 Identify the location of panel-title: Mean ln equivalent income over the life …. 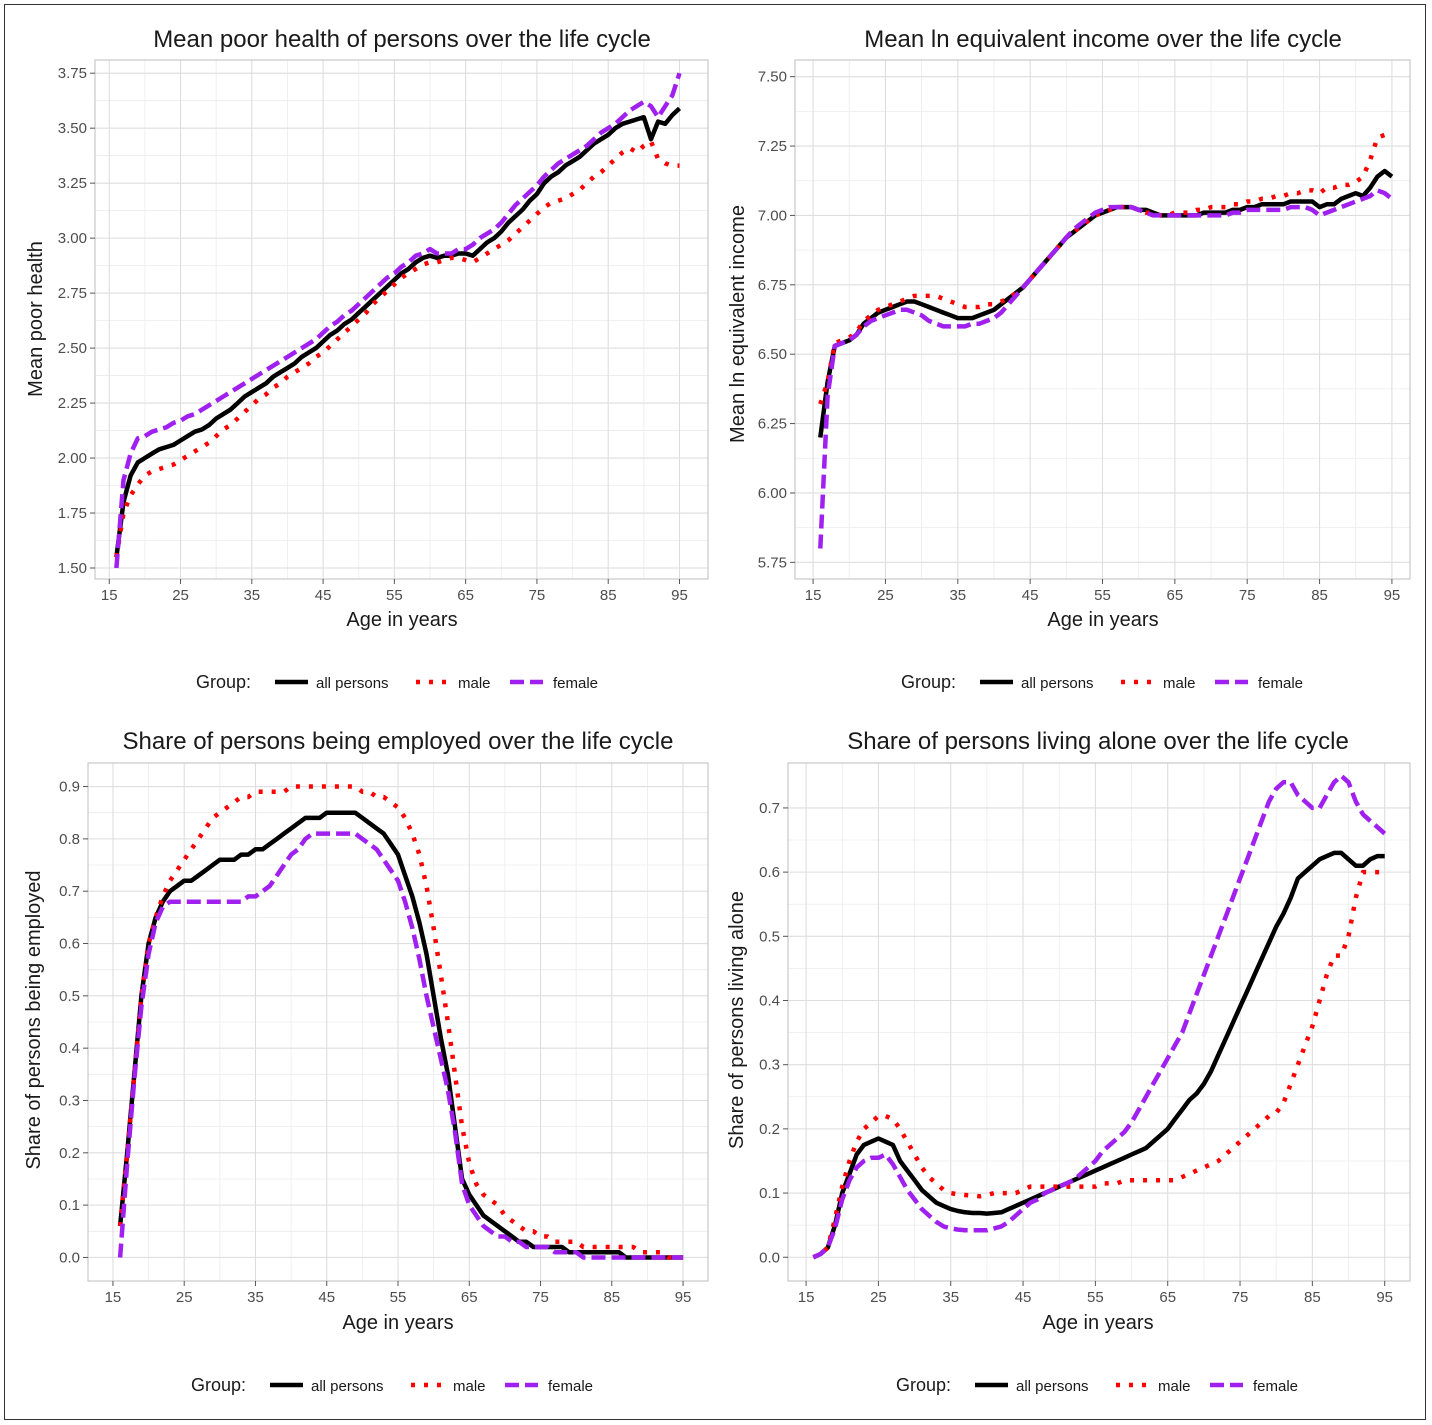
(1103, 39).